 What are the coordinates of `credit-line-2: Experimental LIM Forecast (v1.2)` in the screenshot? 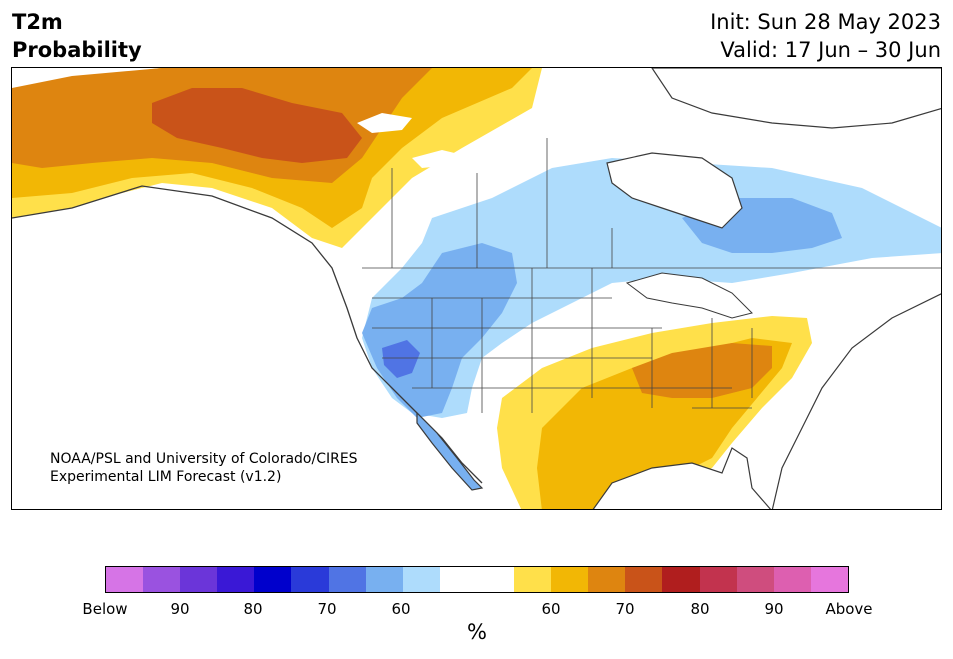 It's located at (166, 477).